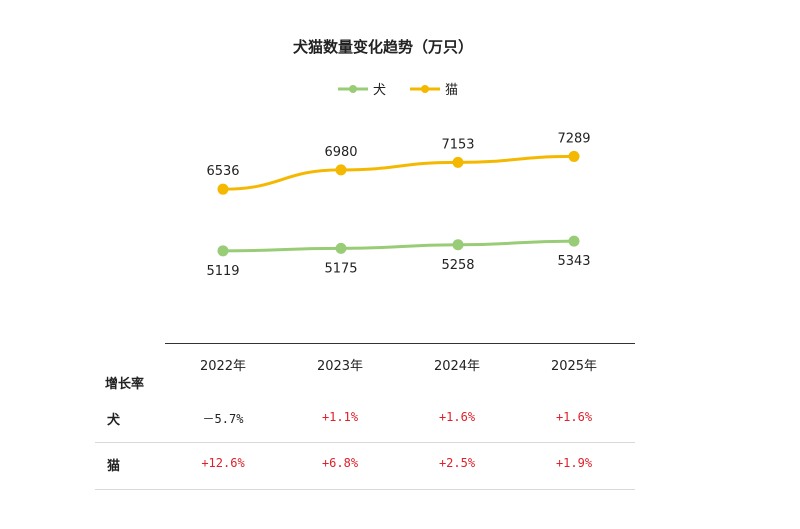 This screenshot has height=529, width=800. I want to click on header-rule, so click(400, 343).